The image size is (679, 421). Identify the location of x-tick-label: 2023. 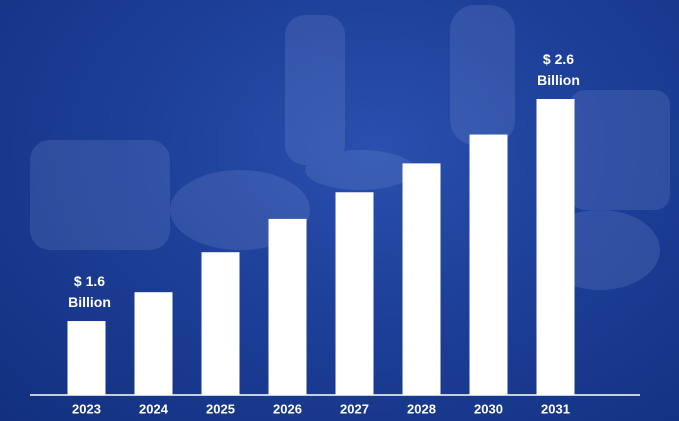
(86, 408).